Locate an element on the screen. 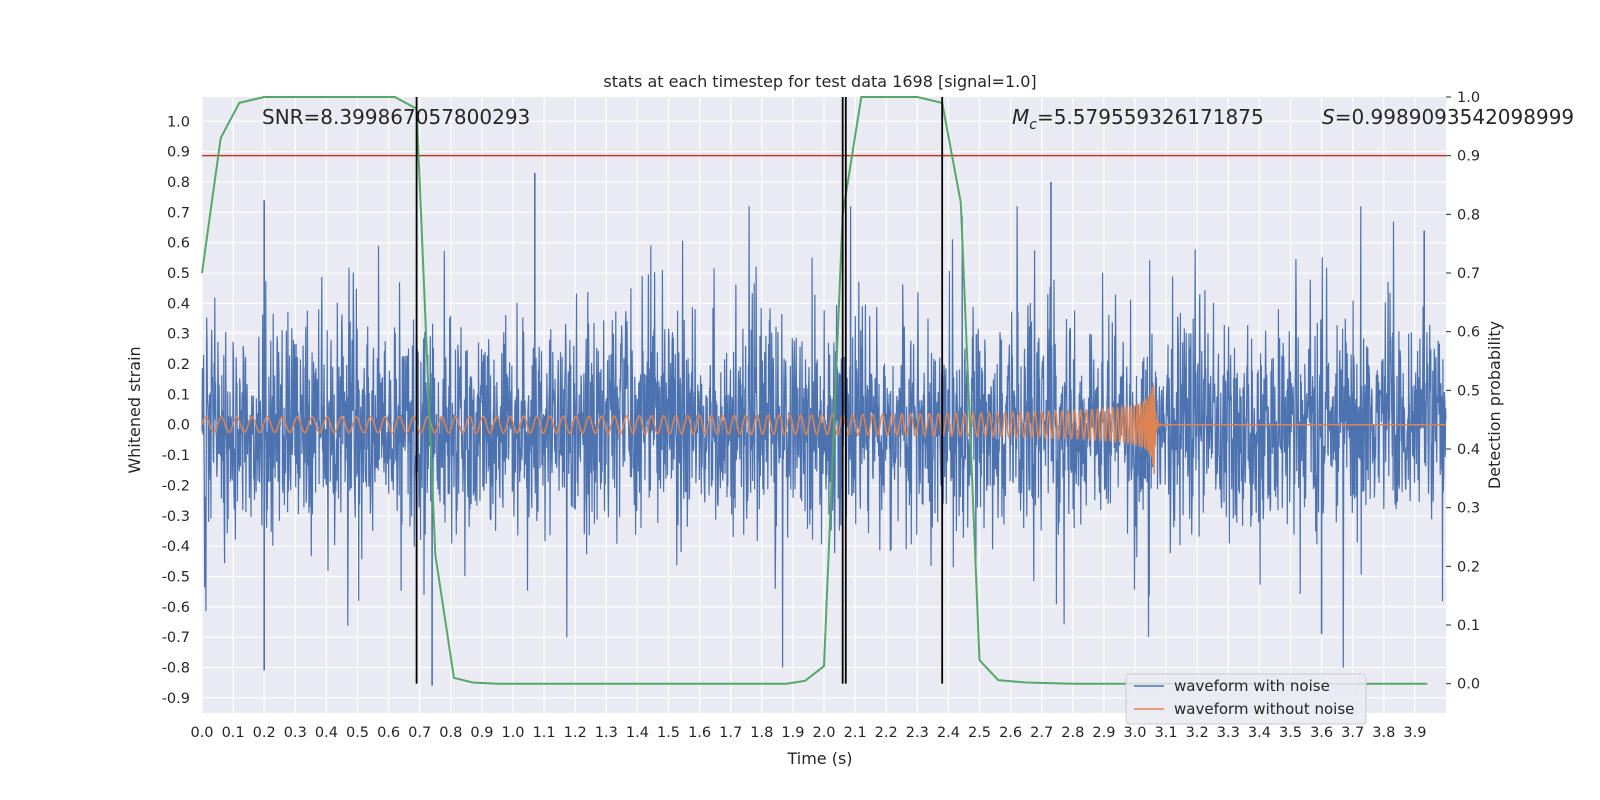  spin-symbol: S is located at coordinates (1328, 117).